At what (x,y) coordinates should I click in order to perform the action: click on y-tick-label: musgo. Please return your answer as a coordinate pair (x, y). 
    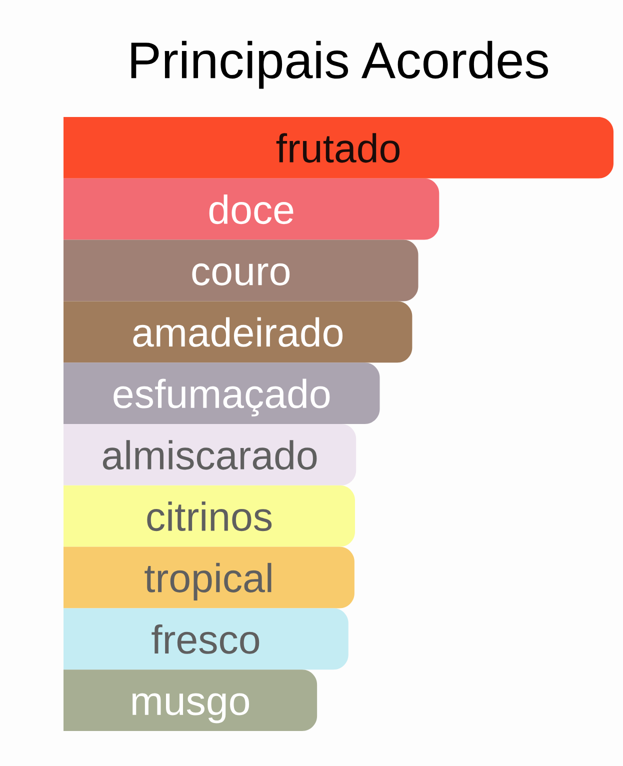
    Looking at the image, I should click on (191, 708).